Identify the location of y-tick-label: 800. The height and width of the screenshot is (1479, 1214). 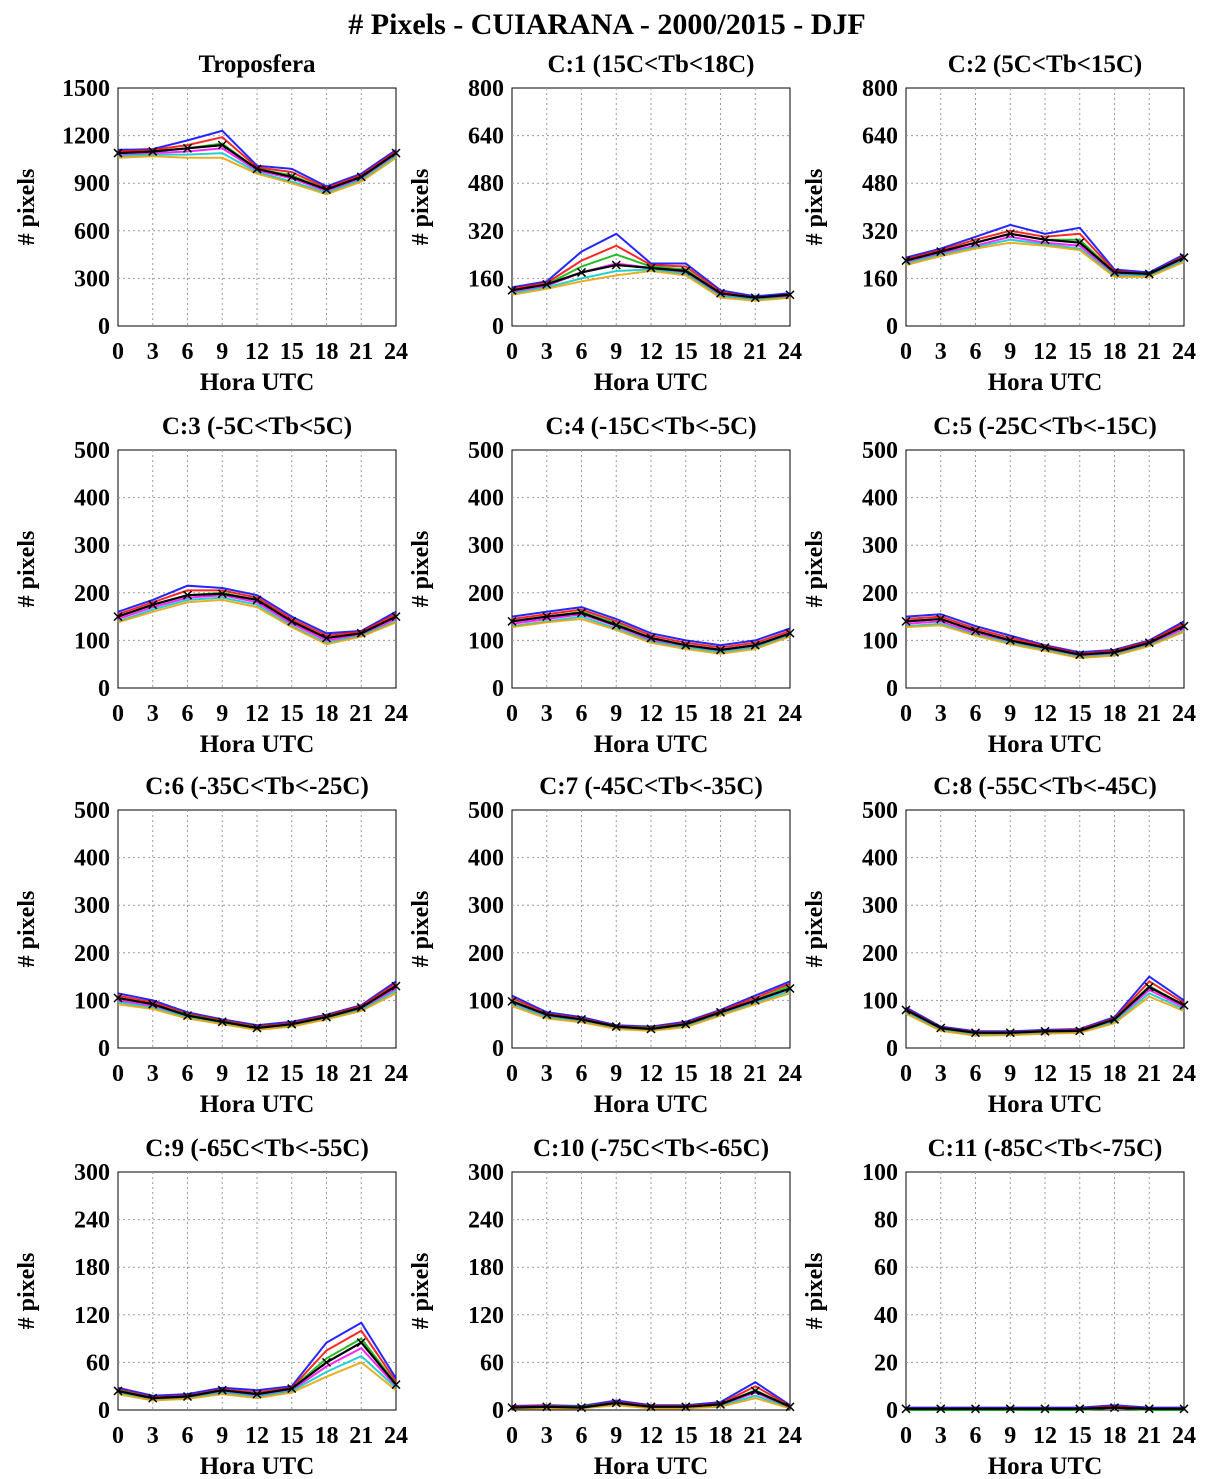
(486, 89).